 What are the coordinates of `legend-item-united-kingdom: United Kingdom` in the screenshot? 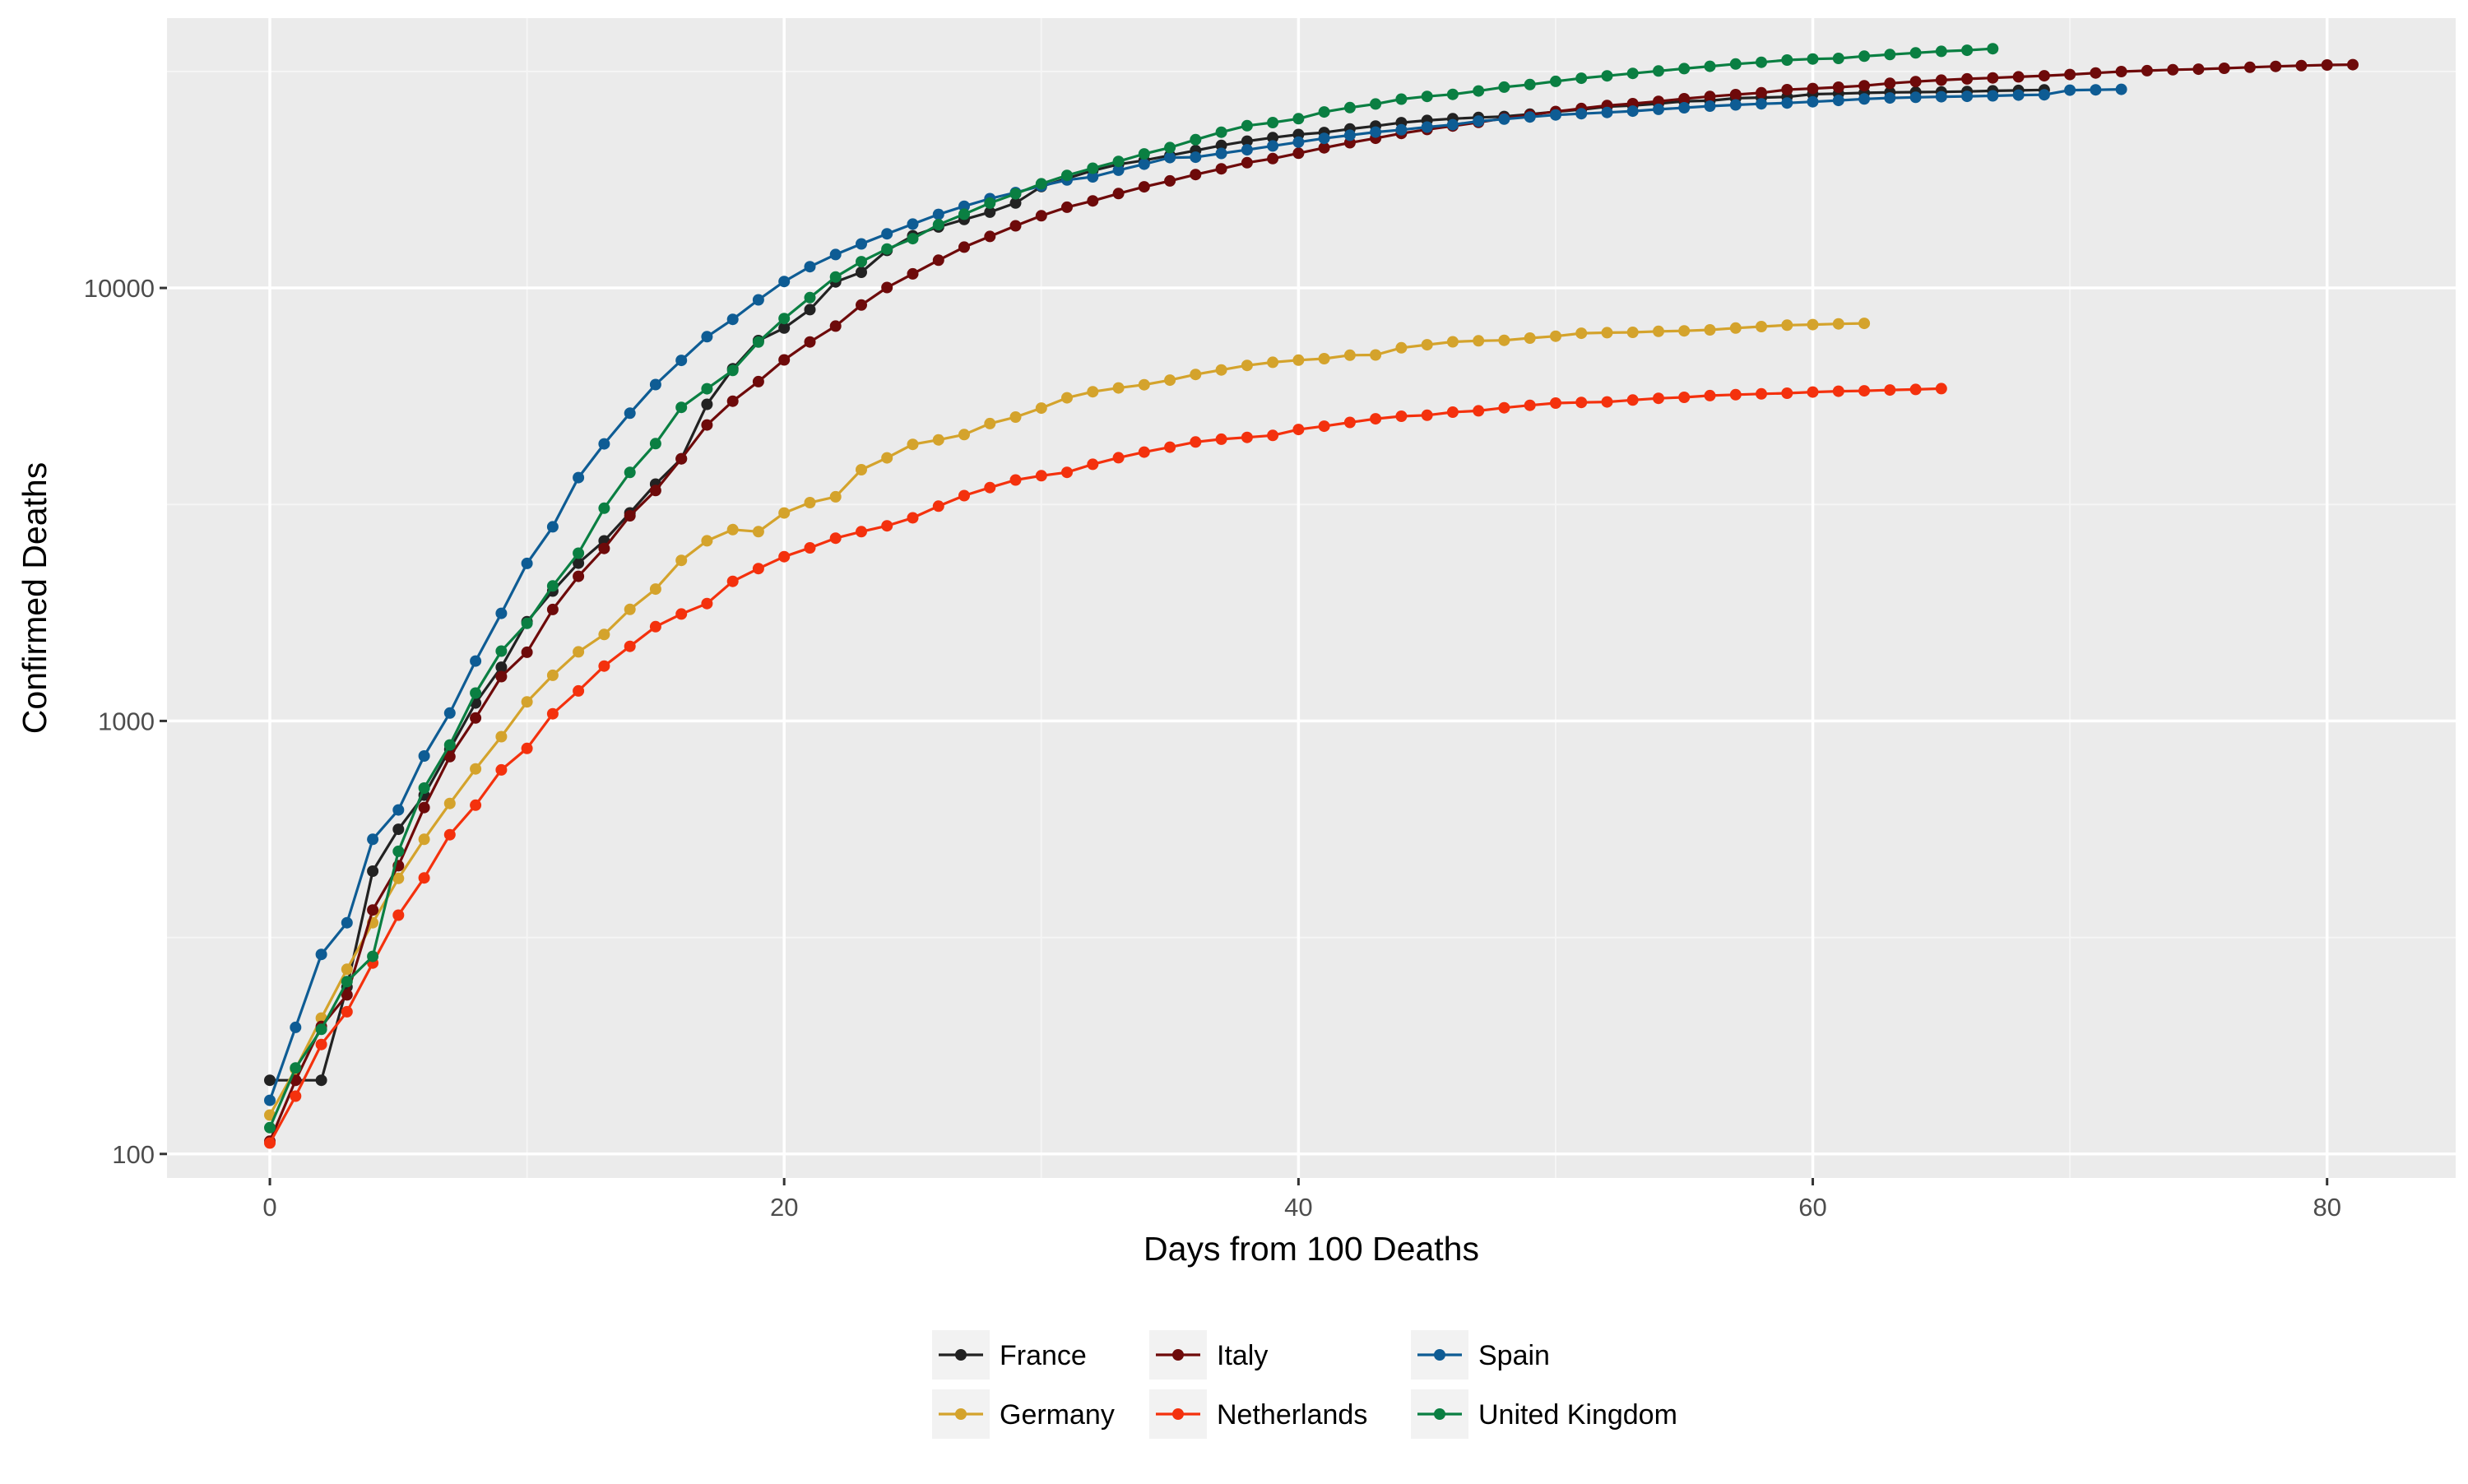 It's located at (1544, 1414).